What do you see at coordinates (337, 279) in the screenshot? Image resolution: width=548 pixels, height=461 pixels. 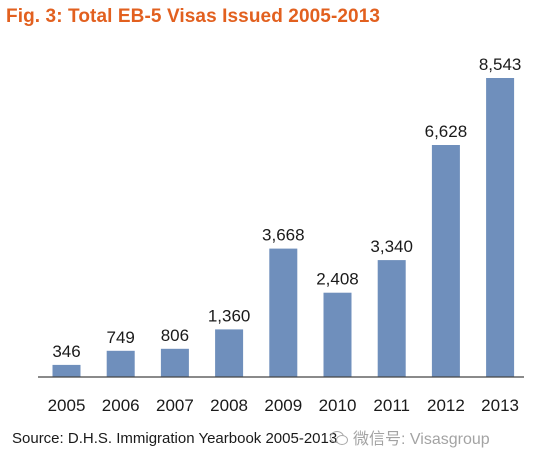 I see `value-label-2010: 2,408` at bounding box center [337, 279].